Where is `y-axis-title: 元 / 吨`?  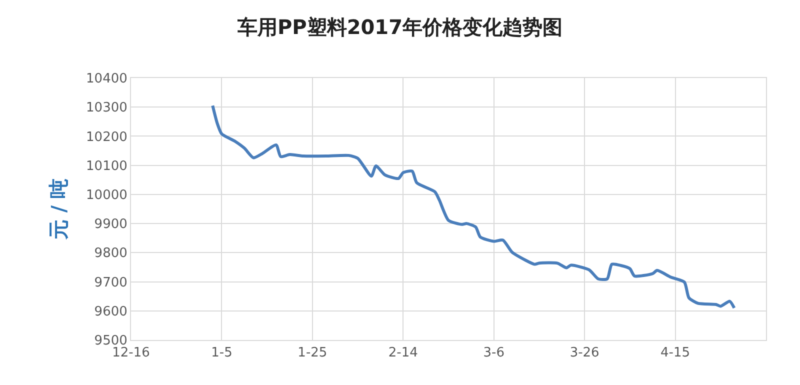
y-axis-title: 元 / 吨 is located at coordinates (58, 209).